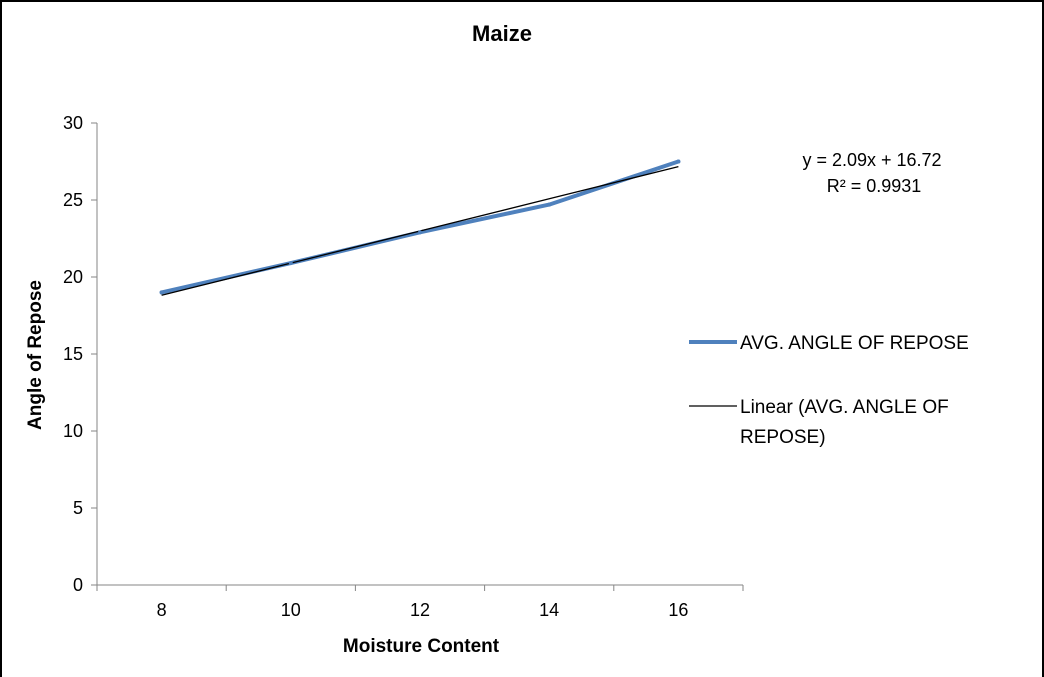  Describe the element at coordinates (844, 407) in the screenshot. I see `legend-label-linear-line1: Linear (AVG. ANGLE OF` at that location.